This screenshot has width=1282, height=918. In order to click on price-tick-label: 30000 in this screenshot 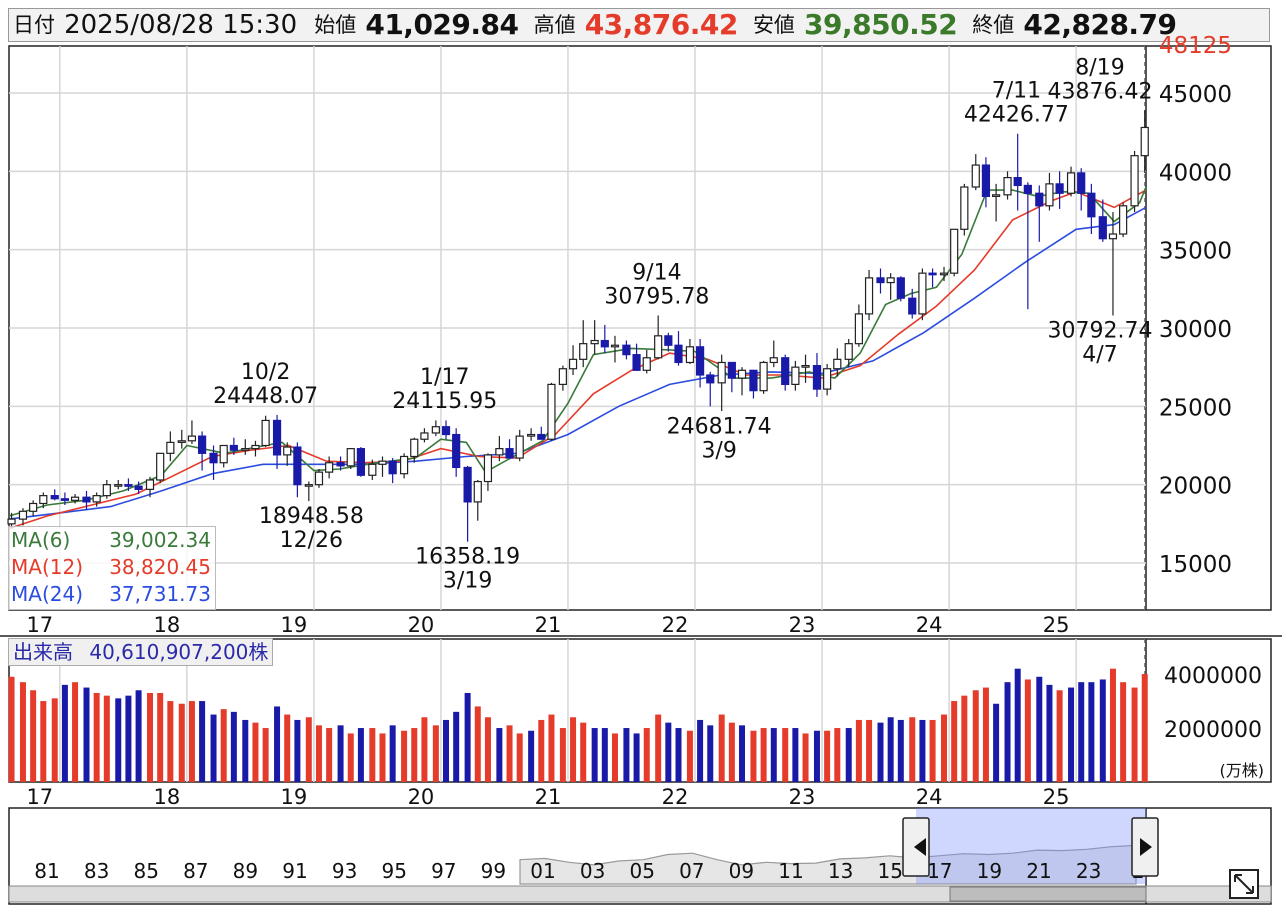, I will do `click(1195, 330)`.